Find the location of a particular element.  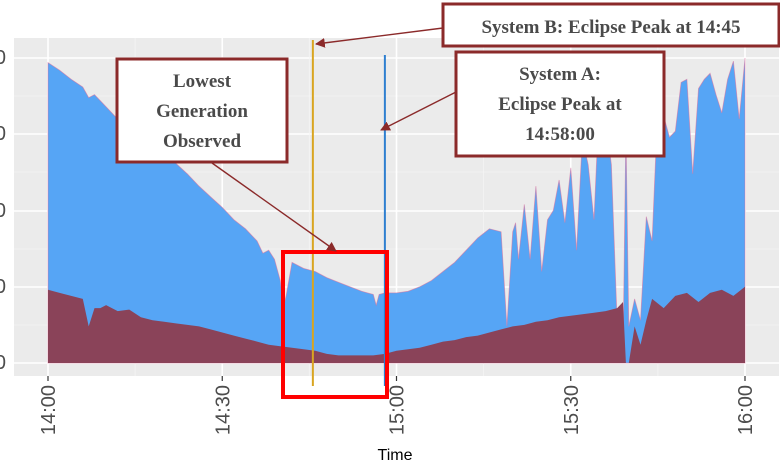

y-tick-labels: 0 0 0 0 0 is located at coordinates (3, 210).